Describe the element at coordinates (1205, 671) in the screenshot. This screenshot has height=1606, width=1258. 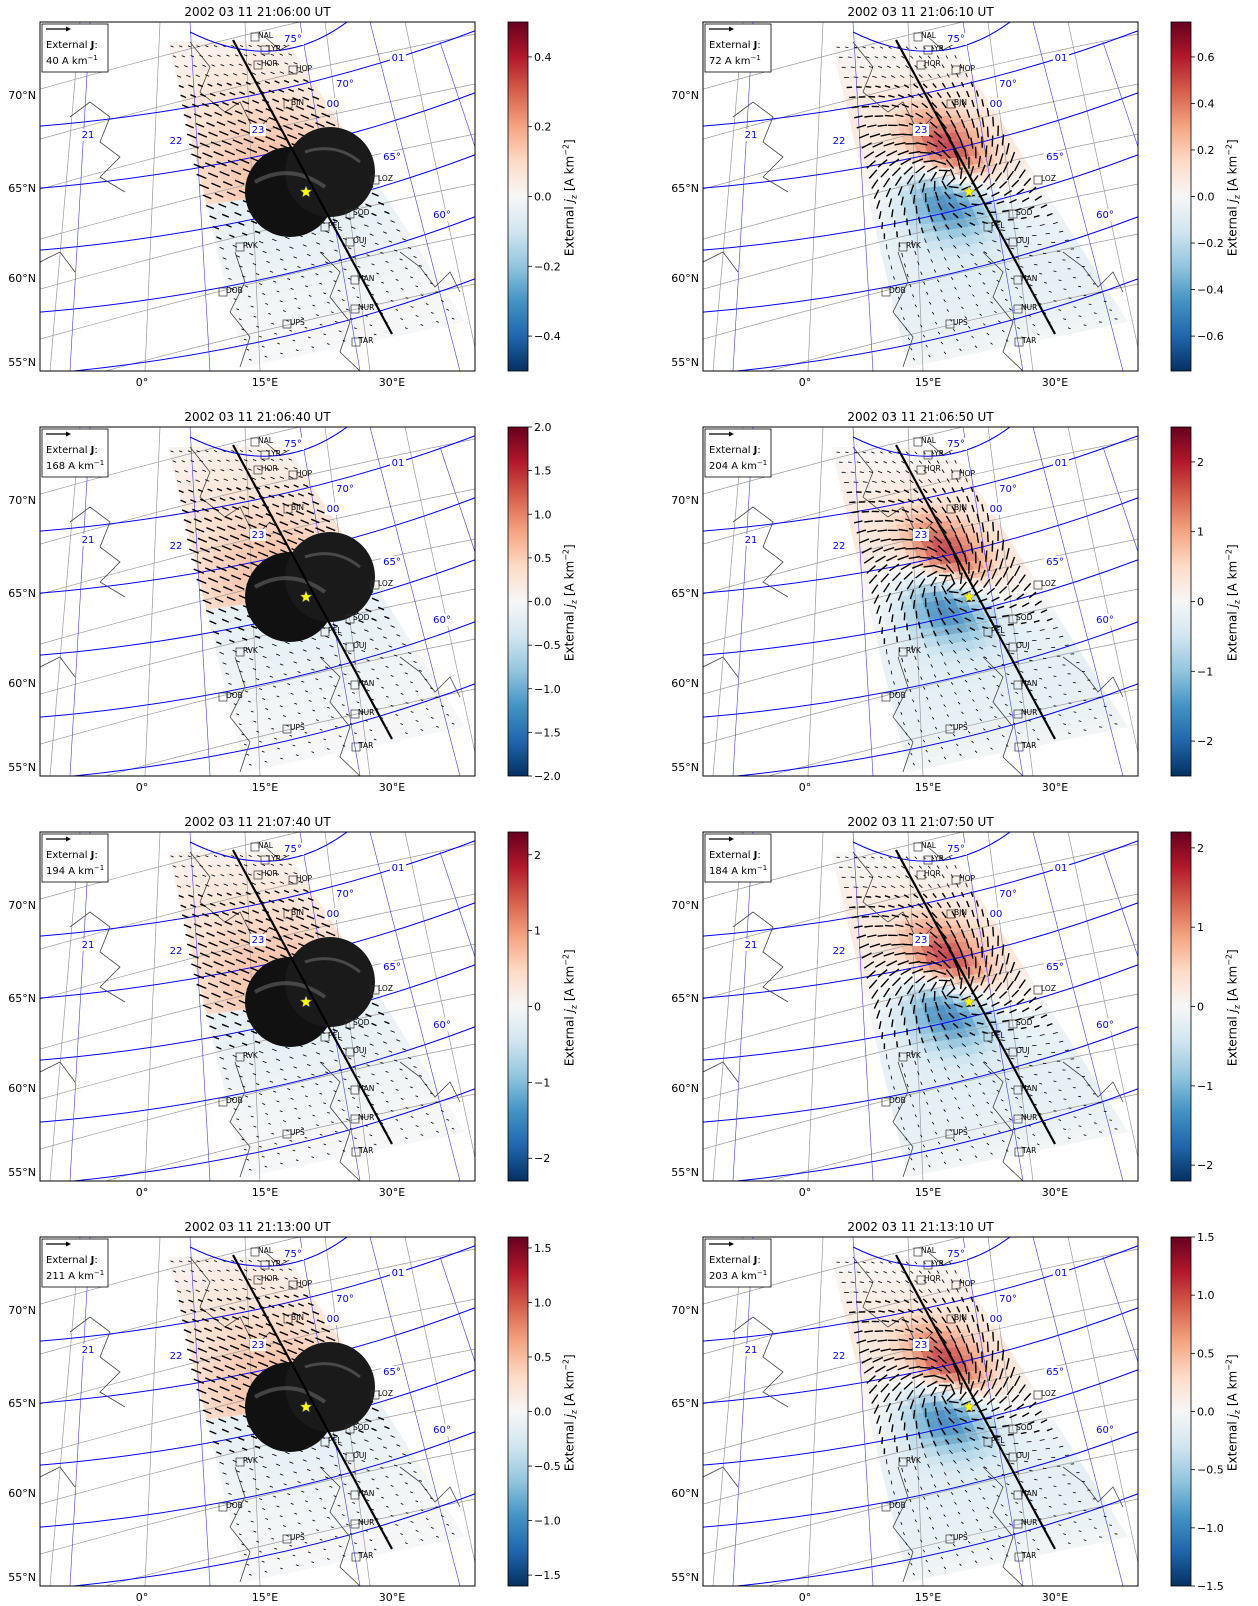
I see `colorbar-tick-label: −1` at that location.